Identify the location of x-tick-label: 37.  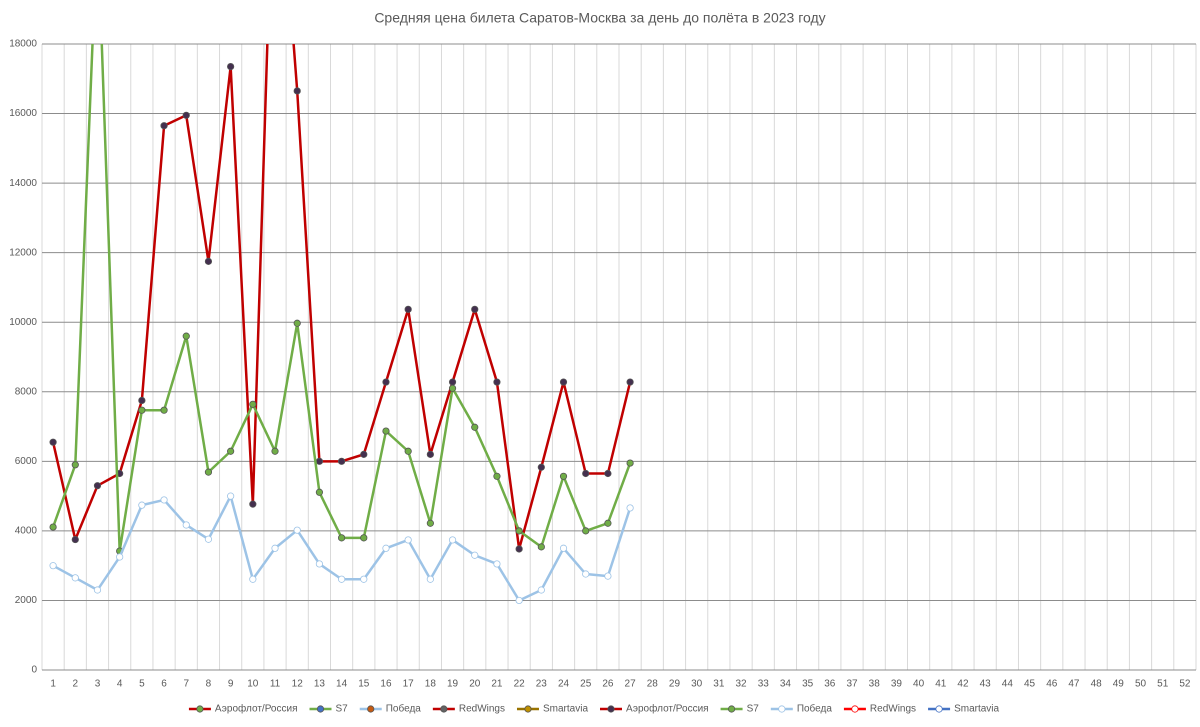
(852, 684).